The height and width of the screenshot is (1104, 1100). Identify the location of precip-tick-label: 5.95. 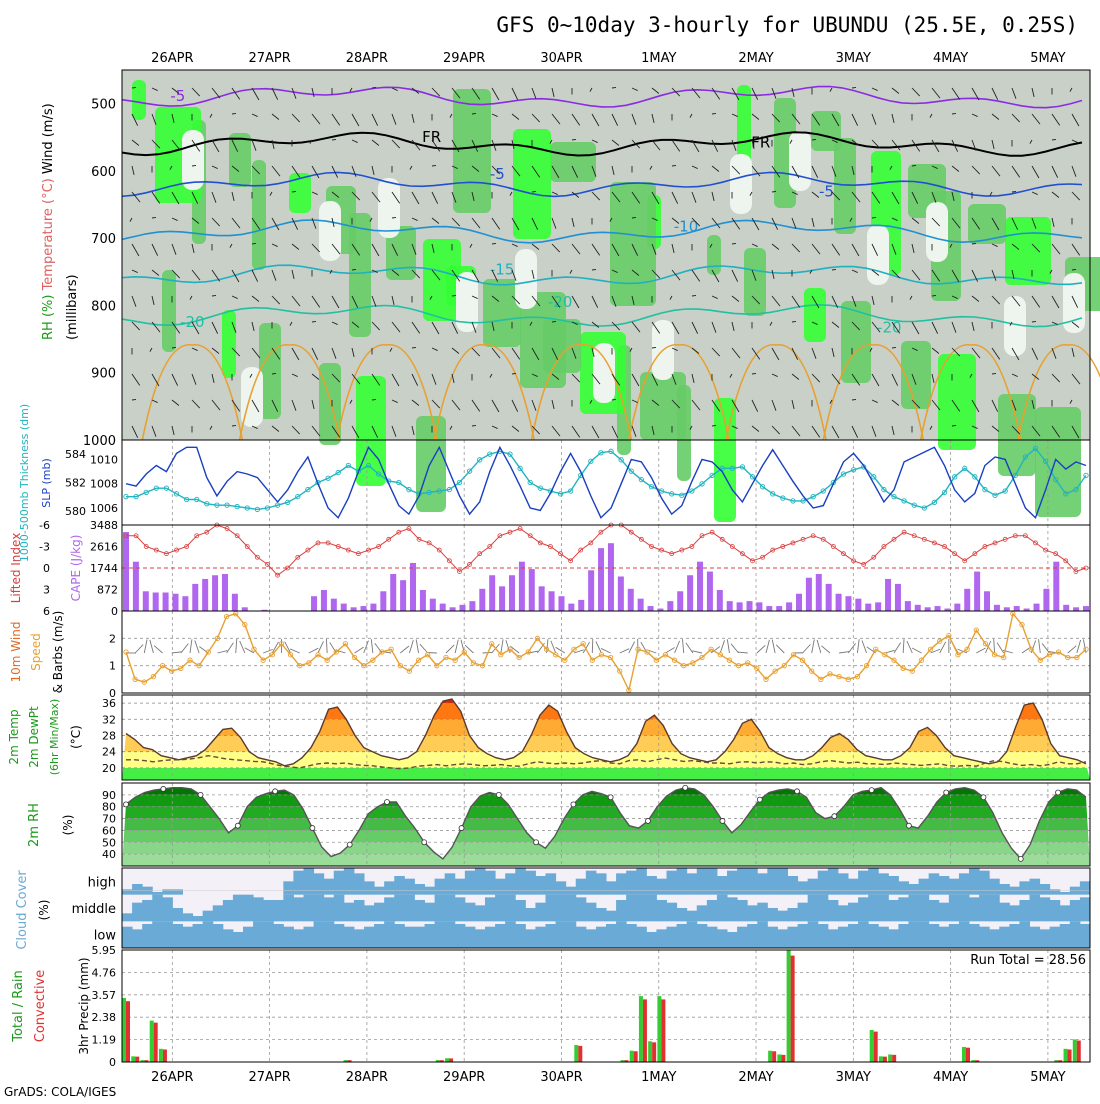
(104, 950).